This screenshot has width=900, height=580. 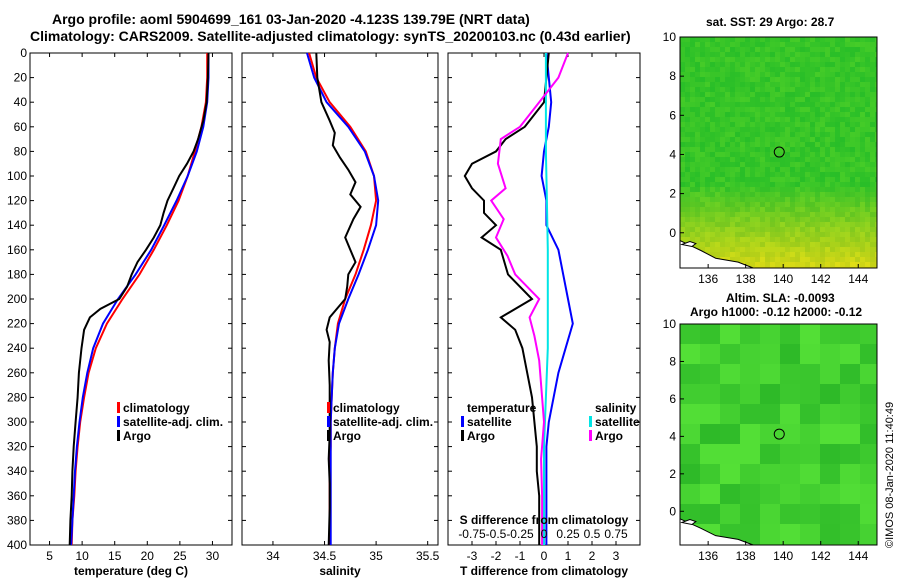 What do you see at coordinates (670, 37) in the screenshot?
I see `sst-map-y-tick-label: 10` at bounding box center [670, 37].